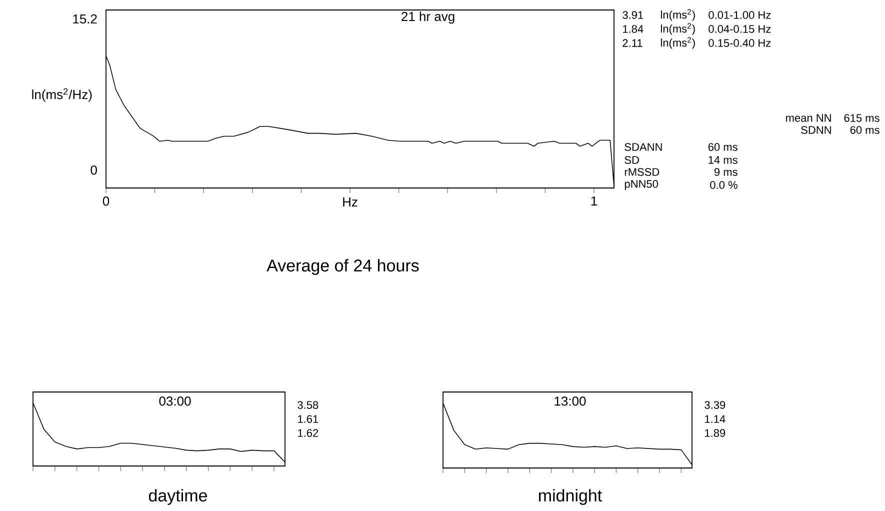 This screenshot has height=511, width=885. I want to click on text: rMSSD, so click(642, 172).